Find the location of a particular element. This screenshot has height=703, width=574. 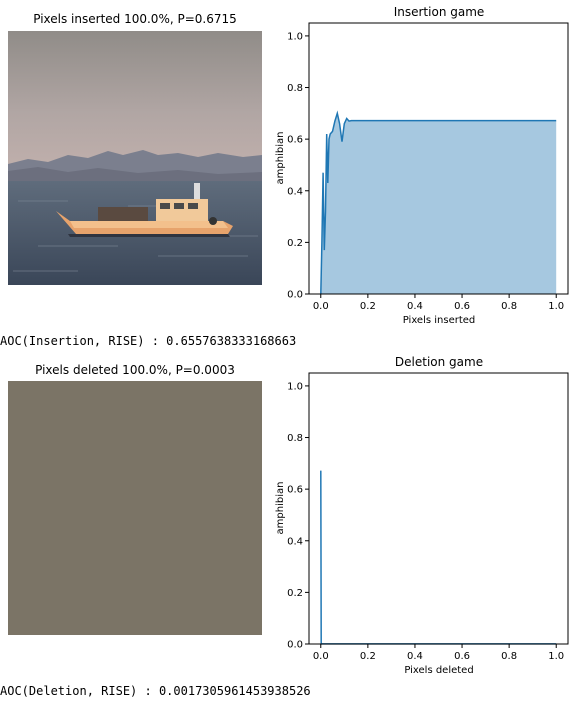

insertion-chart-title: Insertion game is located at coordinates (439, 12).